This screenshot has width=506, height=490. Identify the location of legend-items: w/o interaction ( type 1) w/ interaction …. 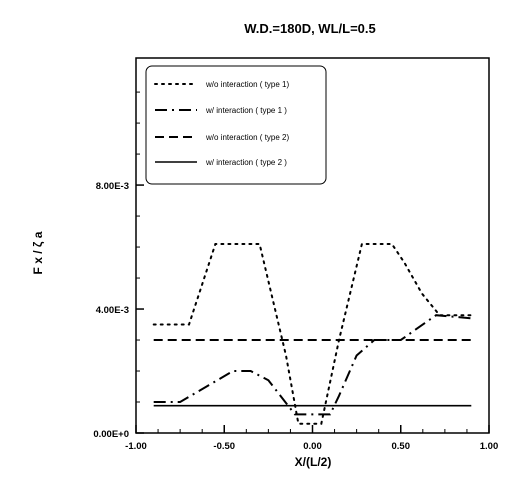
(221, 123).